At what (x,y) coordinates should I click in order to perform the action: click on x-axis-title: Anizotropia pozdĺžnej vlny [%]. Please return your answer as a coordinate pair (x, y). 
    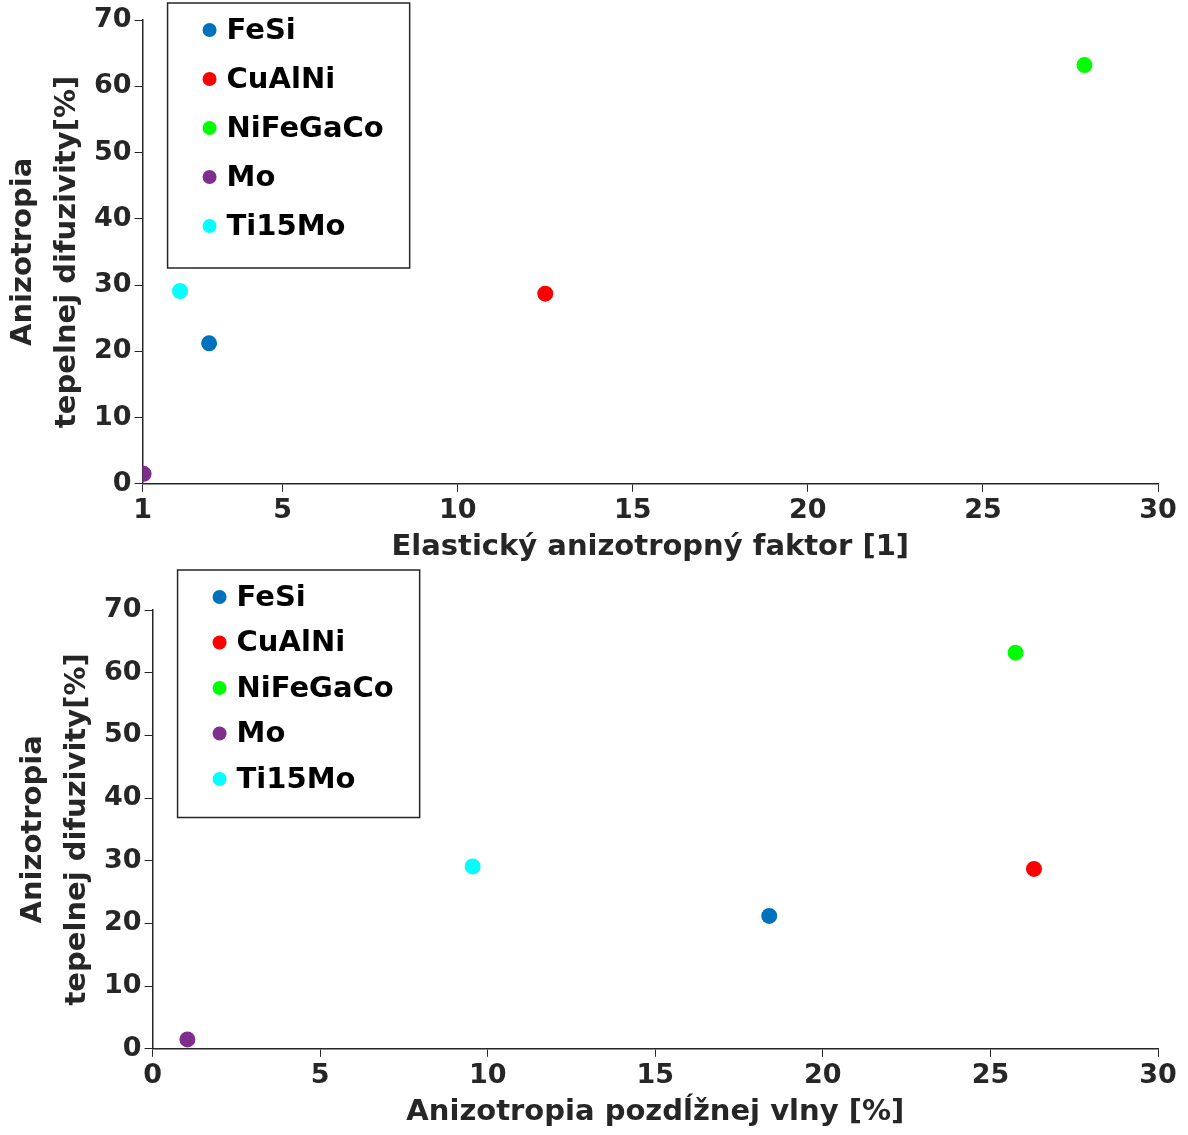
    Looking at the image, I should click on (655, 1110).